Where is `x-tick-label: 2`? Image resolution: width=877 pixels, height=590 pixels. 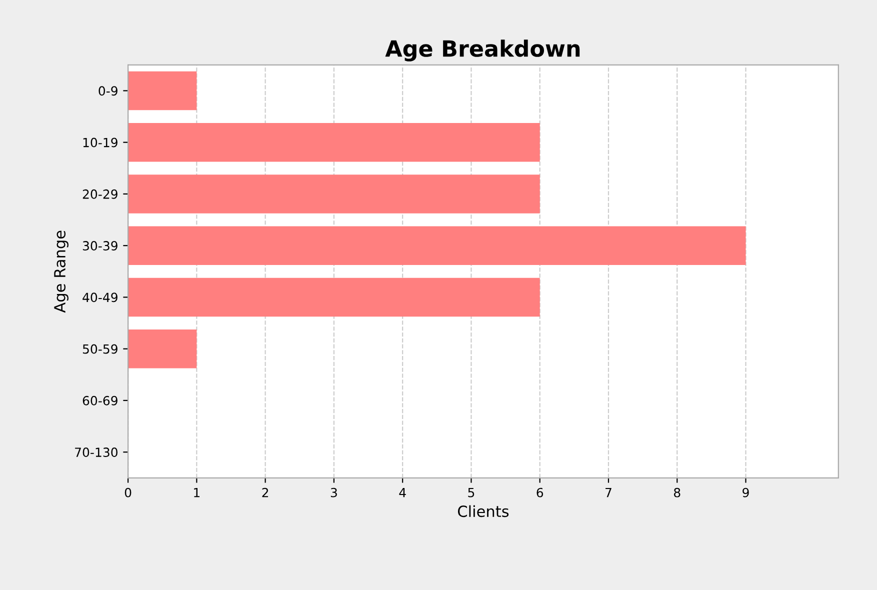 x-tick-label: 2 is located at coordinates (265, 493).